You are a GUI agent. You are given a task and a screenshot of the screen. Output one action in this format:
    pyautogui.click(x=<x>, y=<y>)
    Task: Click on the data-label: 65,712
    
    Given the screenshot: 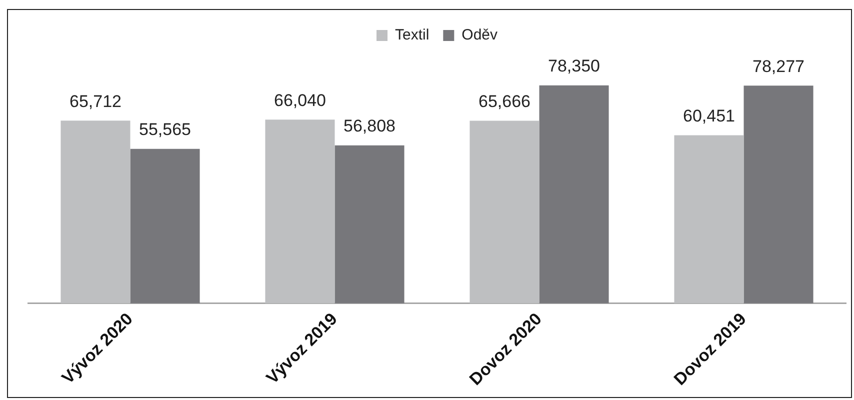 What is the action you would take?
    pyautogui.click(x=95, y=101)
    